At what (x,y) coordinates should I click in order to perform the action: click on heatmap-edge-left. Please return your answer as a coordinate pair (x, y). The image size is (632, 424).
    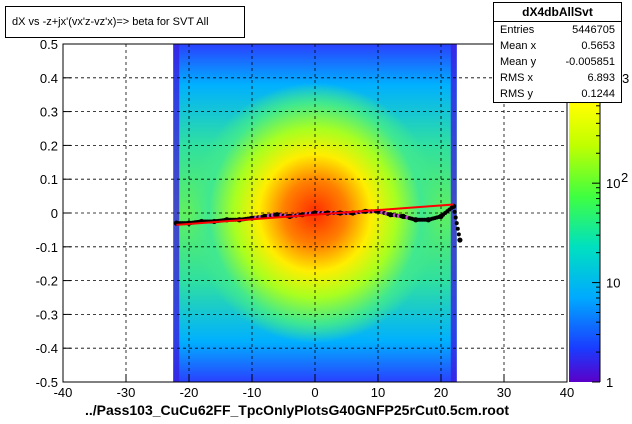
    Looking at the image, I should click on (176, 213).